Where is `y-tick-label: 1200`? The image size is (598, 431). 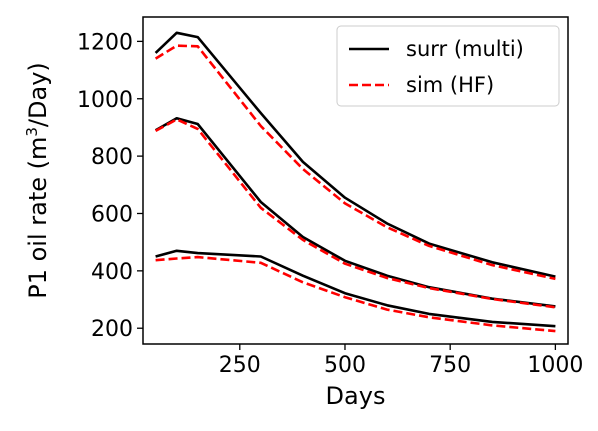
y-tick-label: 1200 is located at coordinates (105, 42).